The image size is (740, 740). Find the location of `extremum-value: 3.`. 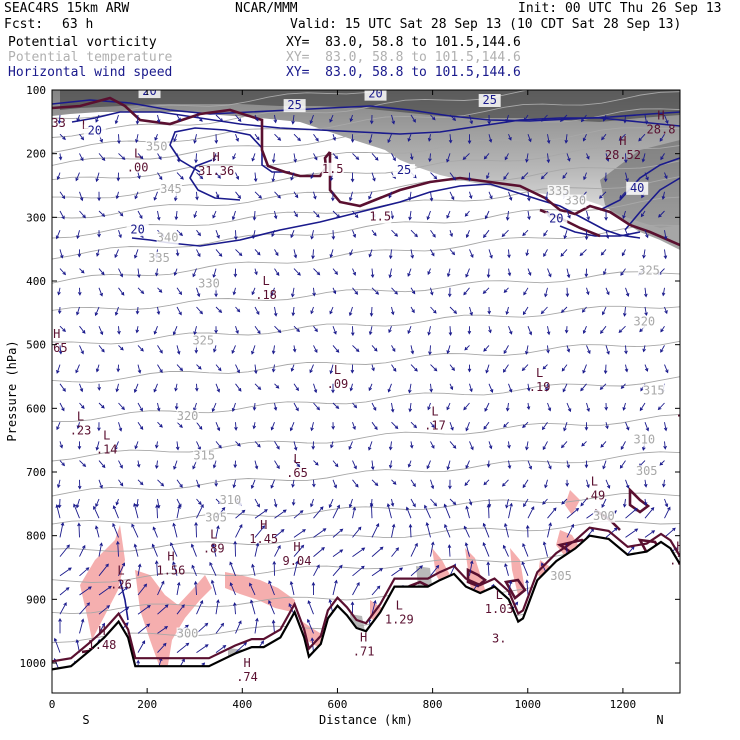

extremum-value: 3. is located at coordinates (499, 639).